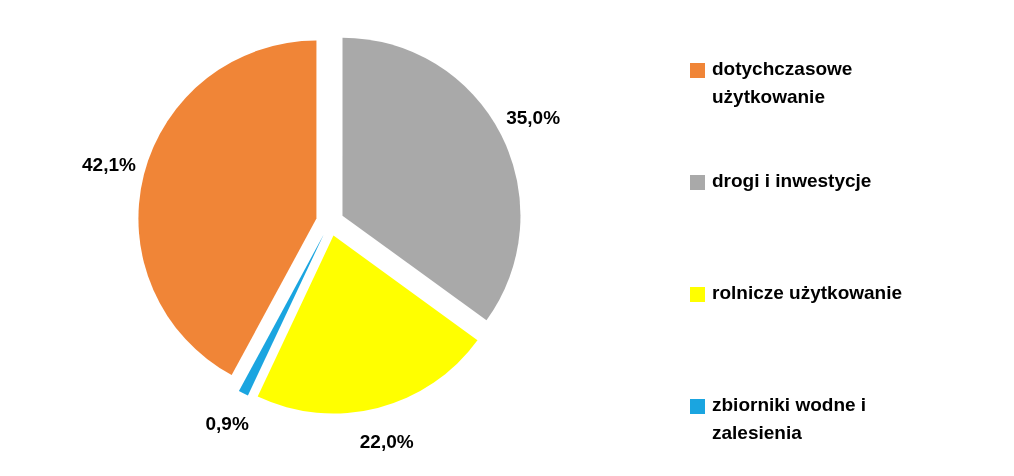 Image resolution: width=1014 pixels, height=476 pixels. I want to click on legend-label: drogi i inwestycje, so click(792, 181).